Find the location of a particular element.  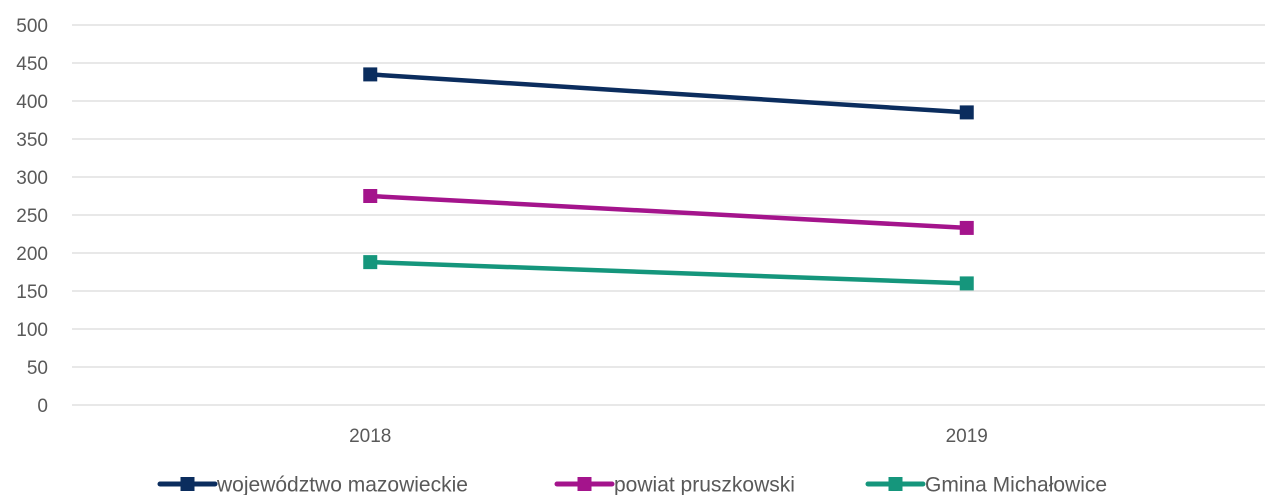

y-tick-label: 450 is located at coordinates (32, 64).